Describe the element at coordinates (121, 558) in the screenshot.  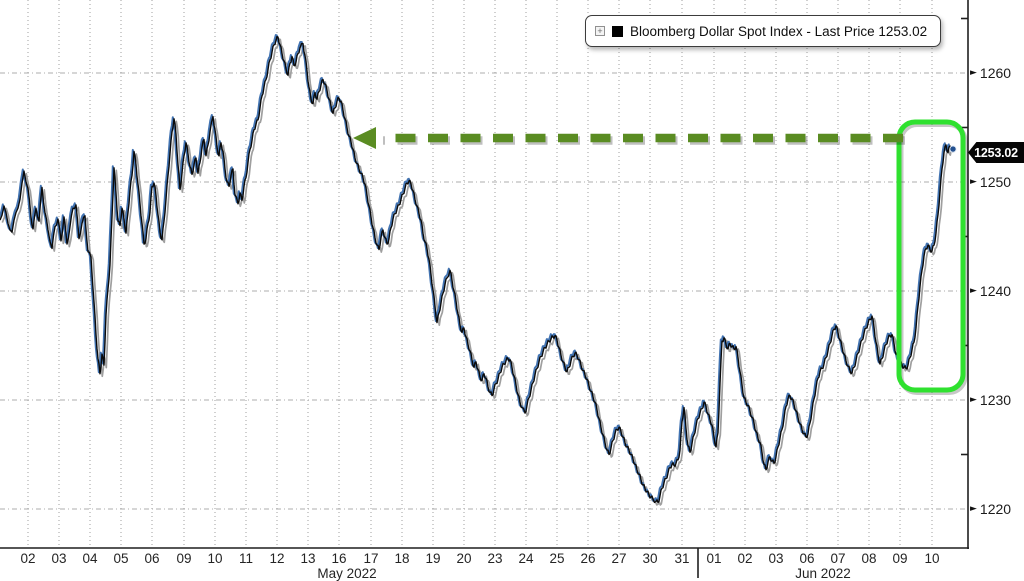
I see `x-axis-label: 05` at that location.